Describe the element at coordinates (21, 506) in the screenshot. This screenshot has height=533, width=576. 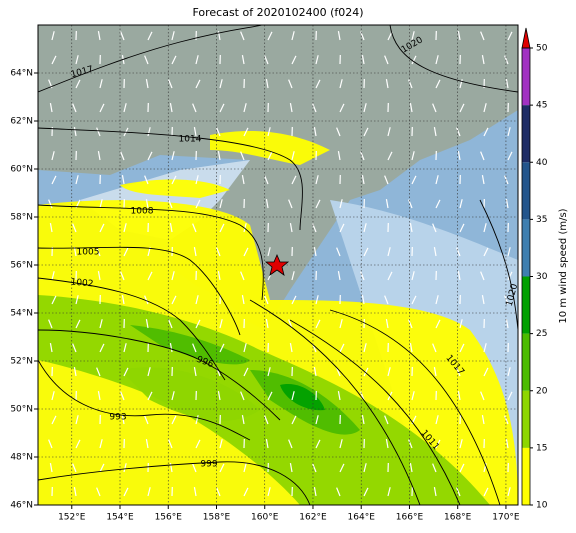
I see `y-tick-label: 46°N` at that location.